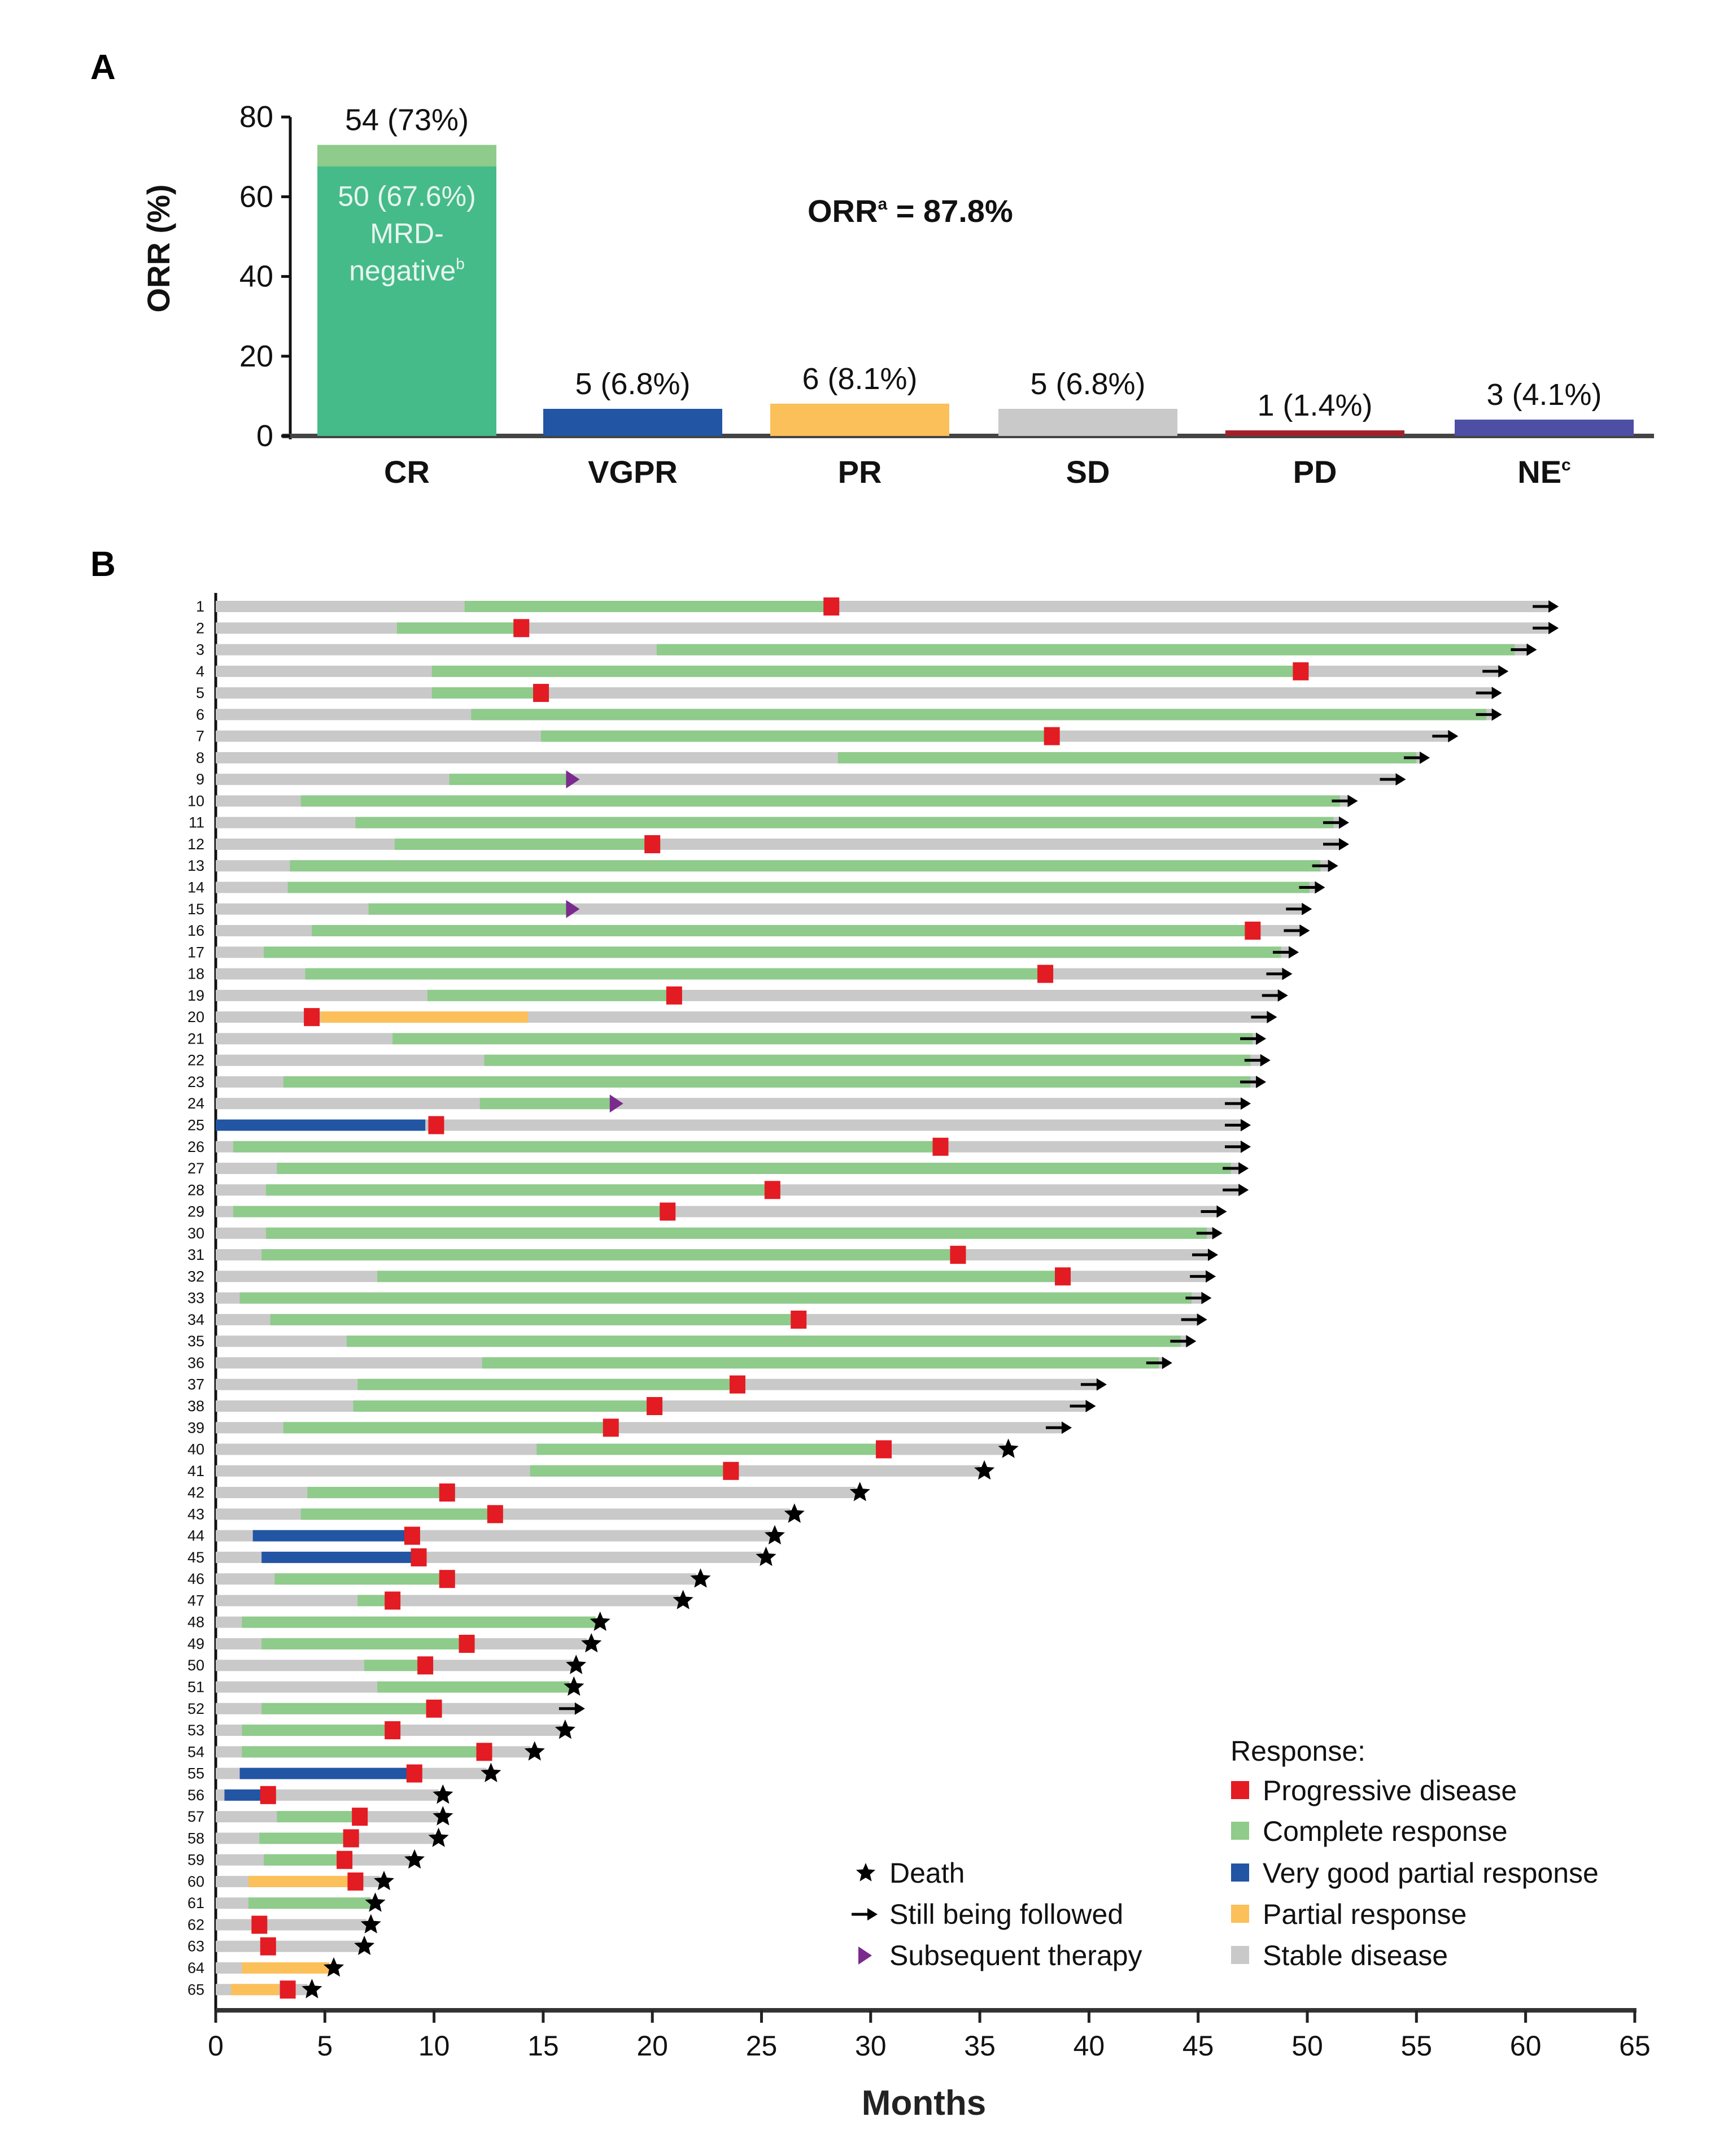 Image resolution: width=1728 pixels, height=2156 pixels. Describe the element at coordinates (195, 1990) in the screenshot. I see `patient-id: 65` at that location.